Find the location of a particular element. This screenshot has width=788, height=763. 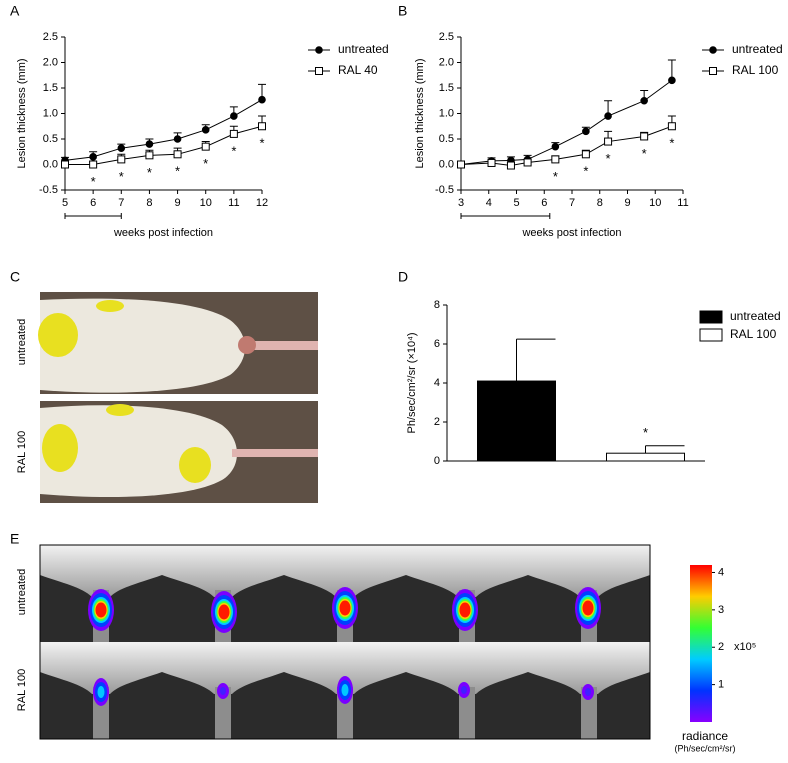

panel-label: B is located at coordinates (402, 11).